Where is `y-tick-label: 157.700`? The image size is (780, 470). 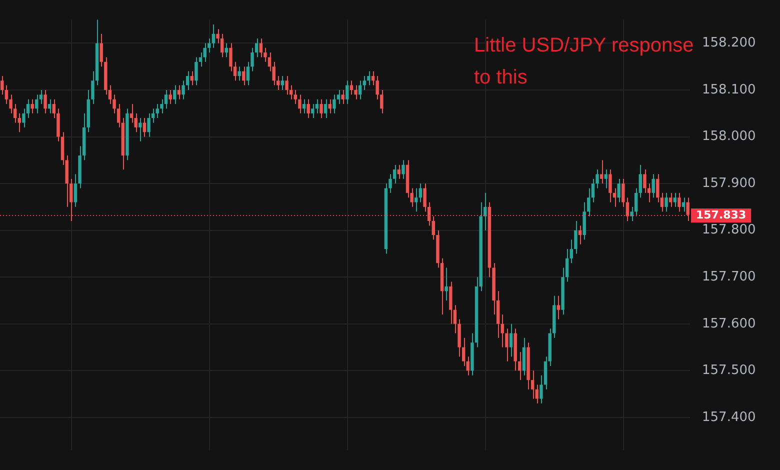 y-tick-label: 157.700 is located at coordinates (729, 276).